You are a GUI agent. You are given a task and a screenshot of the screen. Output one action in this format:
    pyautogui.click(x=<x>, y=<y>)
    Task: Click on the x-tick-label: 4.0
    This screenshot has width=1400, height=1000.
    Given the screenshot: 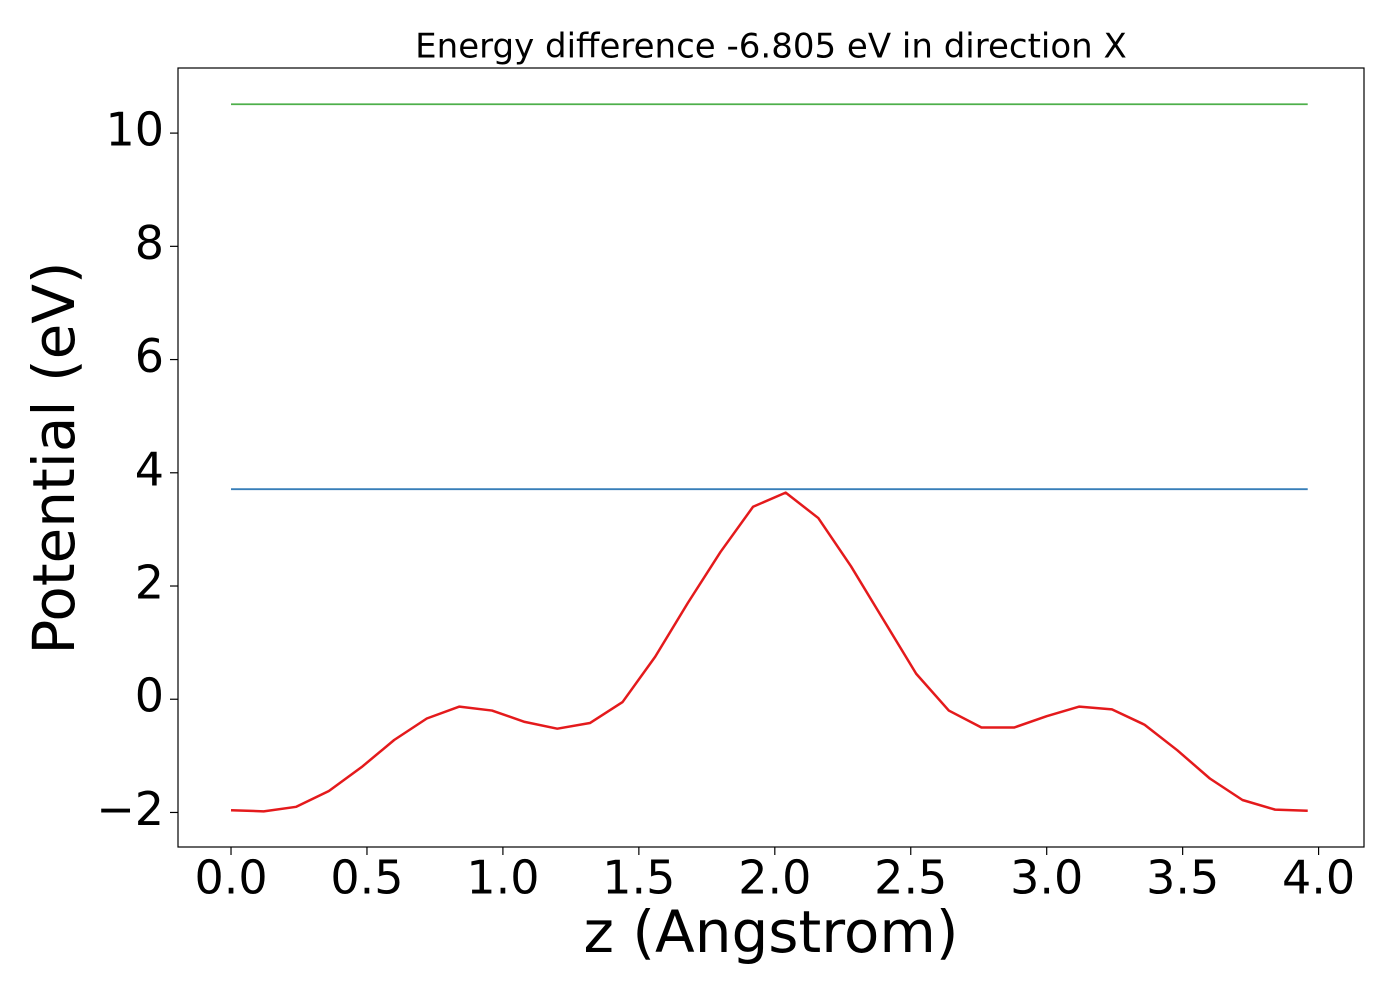 What is the action you would take?
    pyautogui.click(x=1318, y=878)
    